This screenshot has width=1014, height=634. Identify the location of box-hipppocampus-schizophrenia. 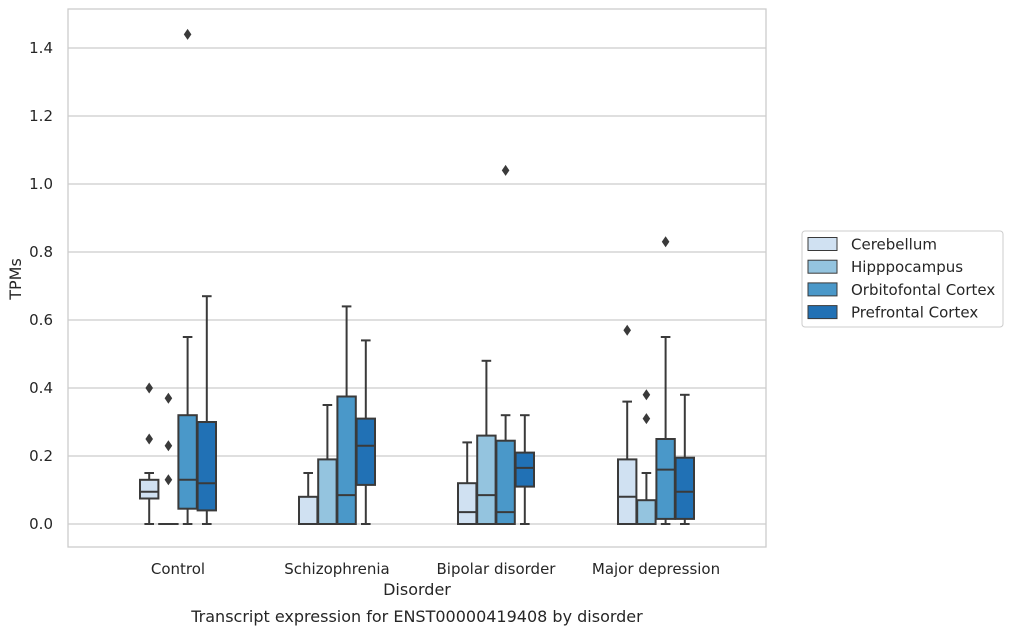
(327, 464).